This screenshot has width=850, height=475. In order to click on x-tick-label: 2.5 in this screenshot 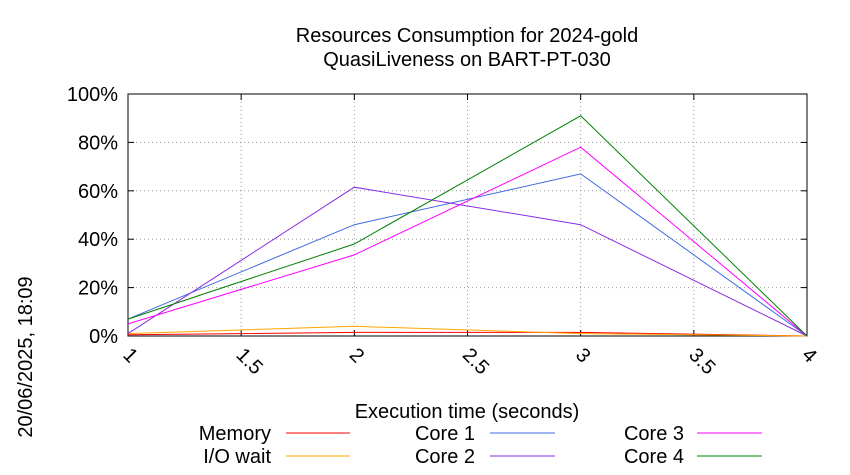, I will do `click(475, 361)`.